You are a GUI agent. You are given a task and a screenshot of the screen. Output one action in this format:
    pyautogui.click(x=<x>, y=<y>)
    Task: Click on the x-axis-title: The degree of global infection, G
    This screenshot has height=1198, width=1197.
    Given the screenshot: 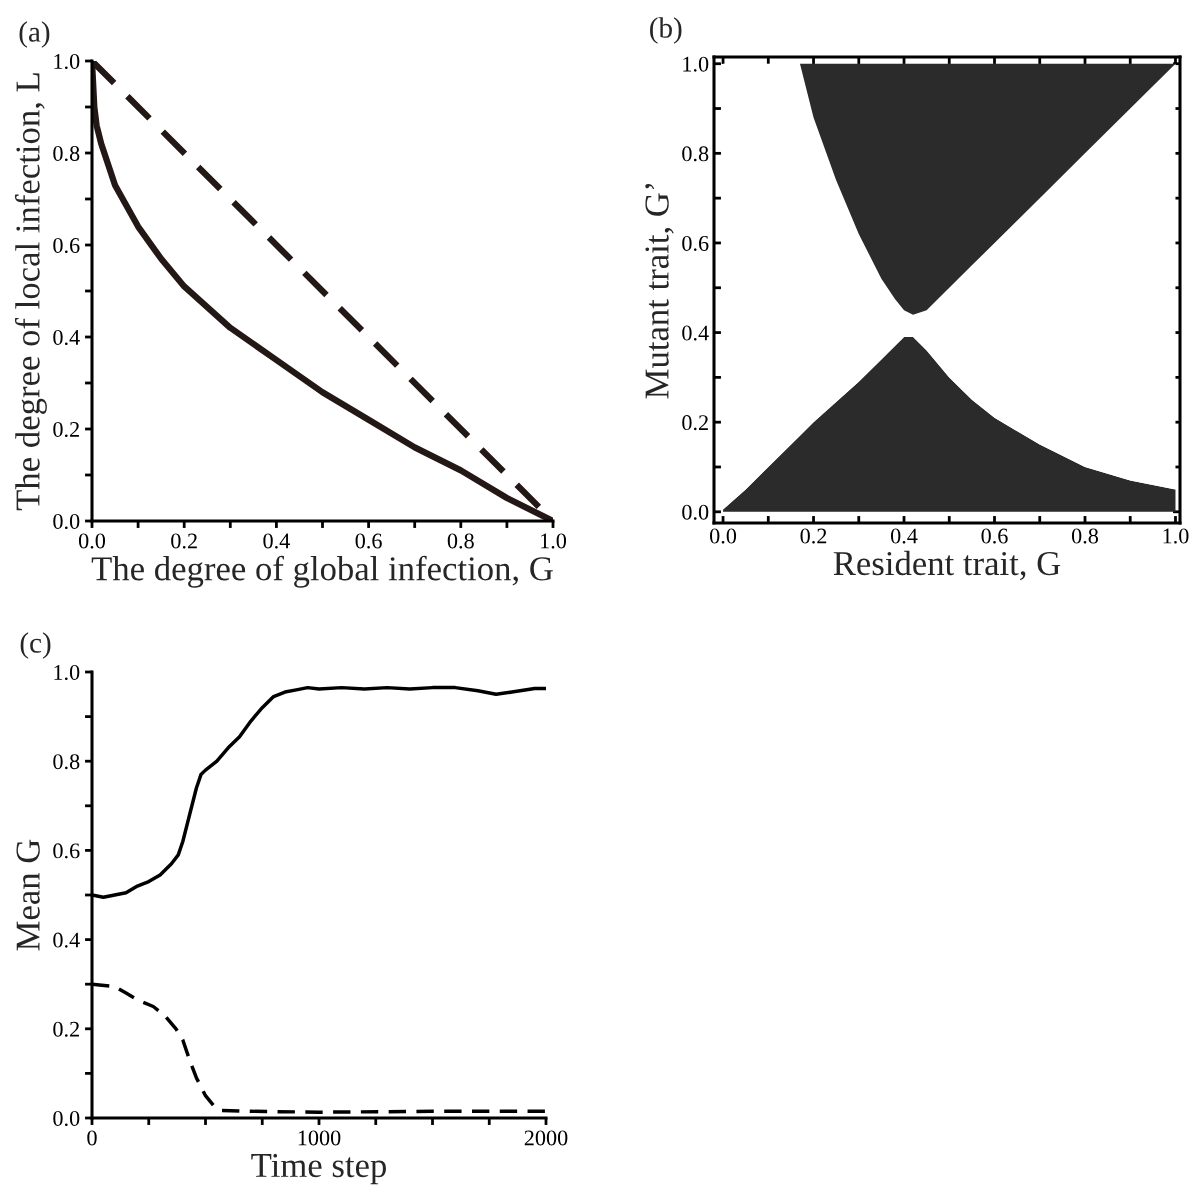 What is the action you would take?
    pyautogui.click(x=322, y=571)
    